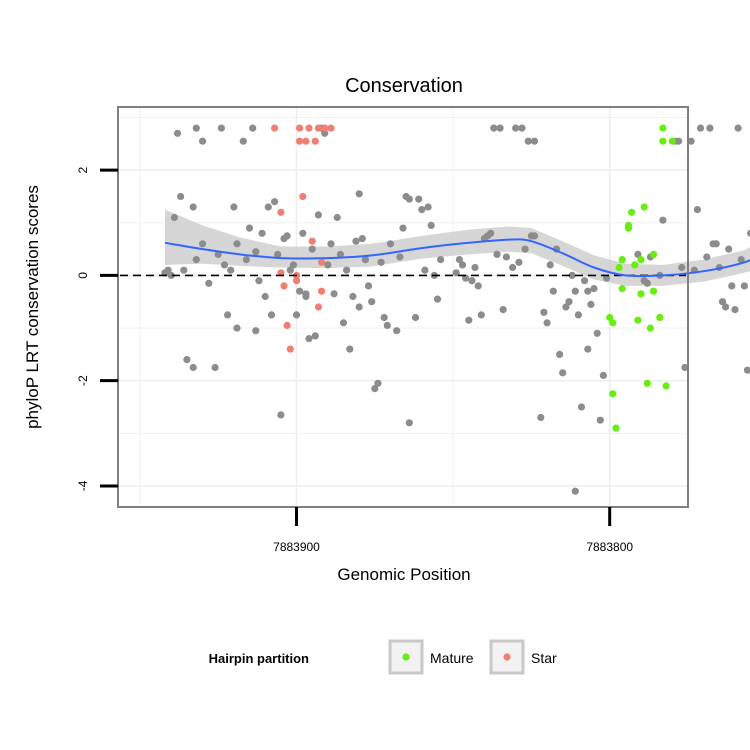 The image size is (750, 750). Describe the element at coordinates (383, 657) in the screenshot. I see `legend: Hairpin partition Mature Star` at that location.